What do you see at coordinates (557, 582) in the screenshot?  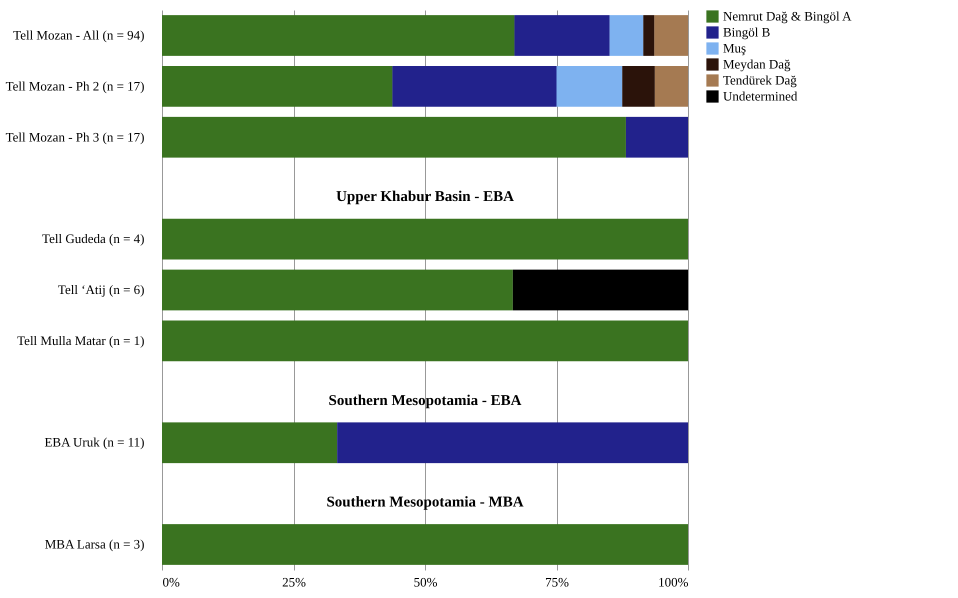 I see `x-tick-label: 75%` at bounding box center [557, 582].